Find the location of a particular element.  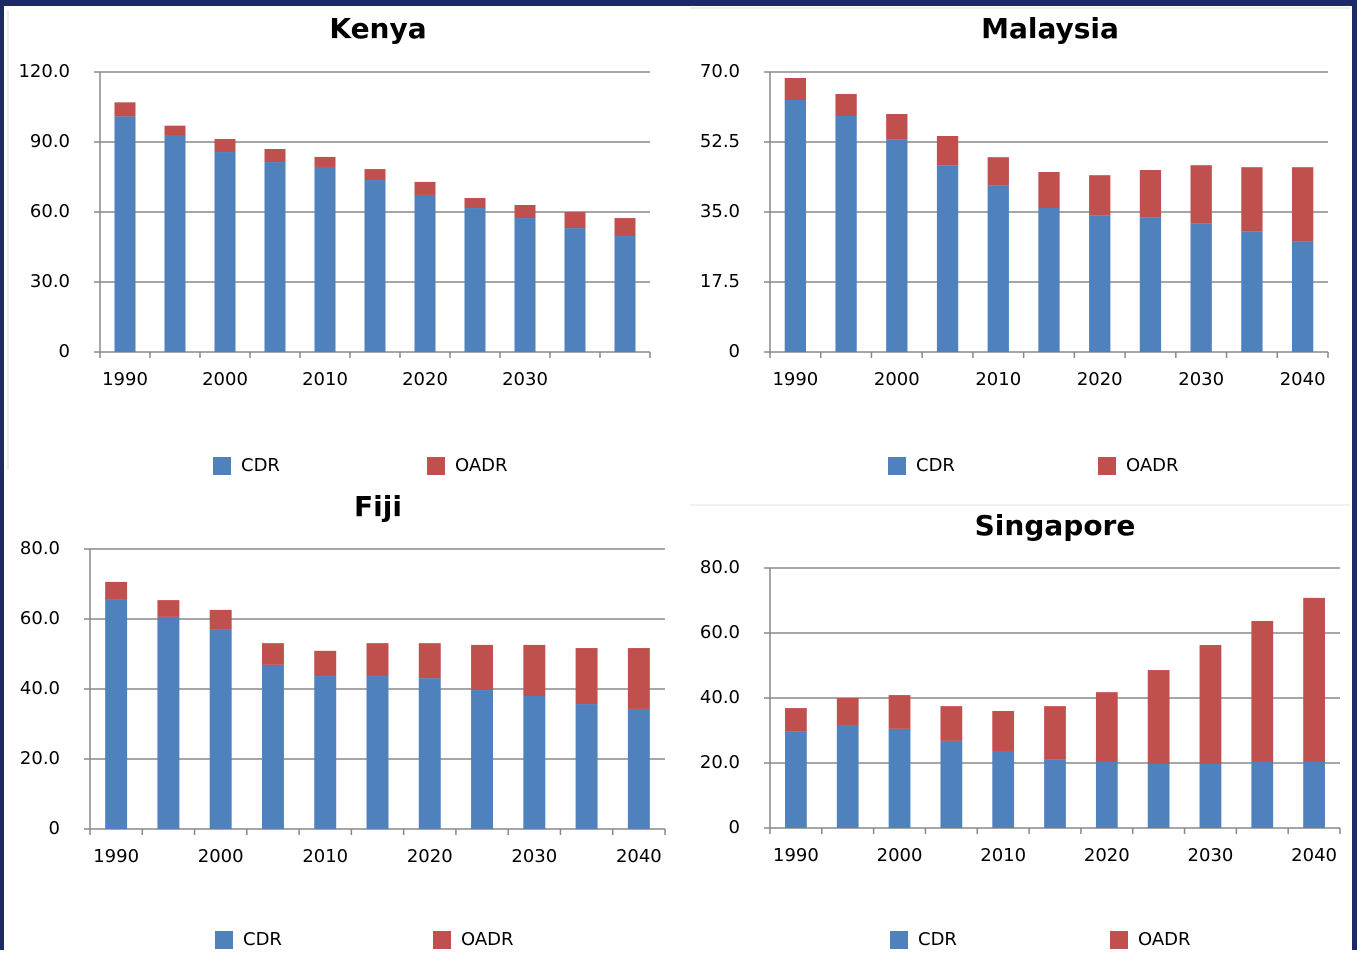

chart-title: Fiji is located at coordinates (378, 506).